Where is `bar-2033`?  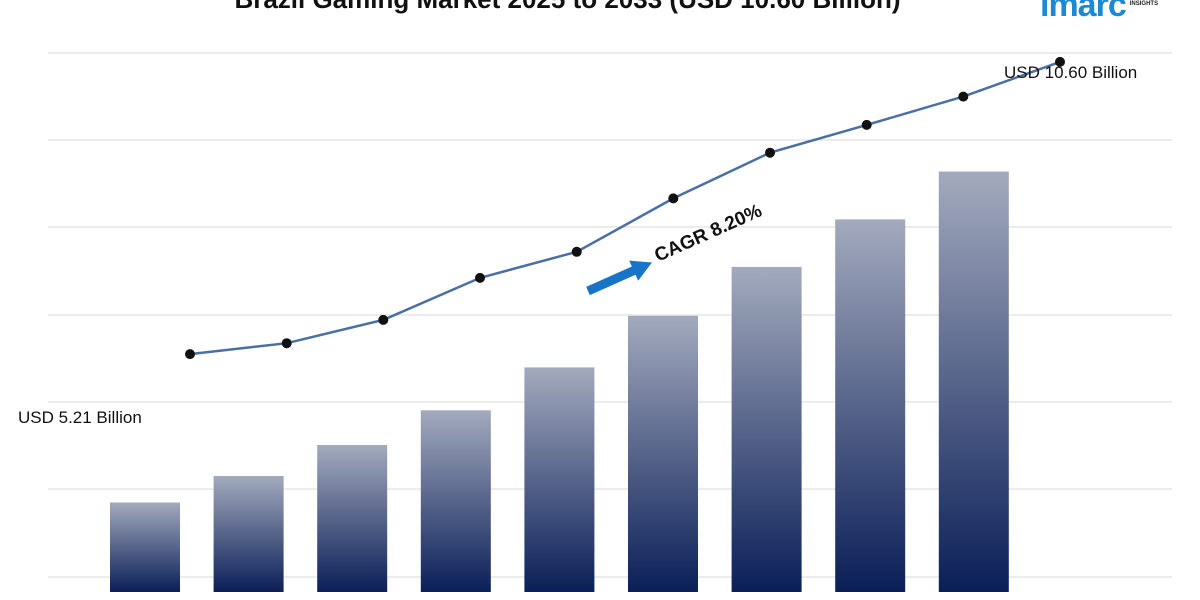
bar-2033 is located at coordinates (973, 381).